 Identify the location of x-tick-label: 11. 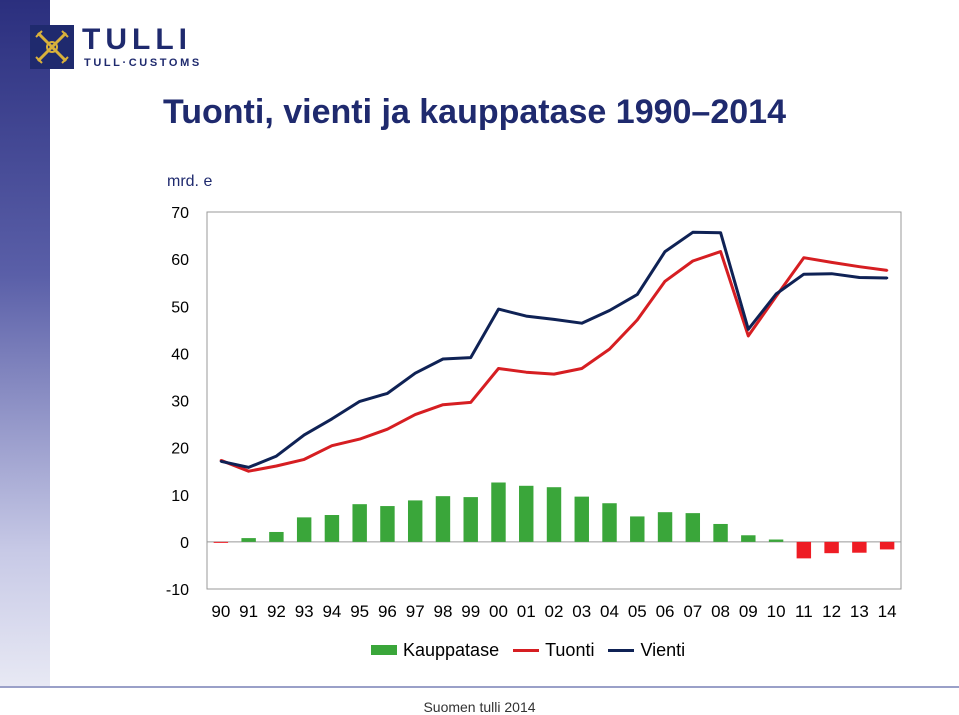
(804, 611).